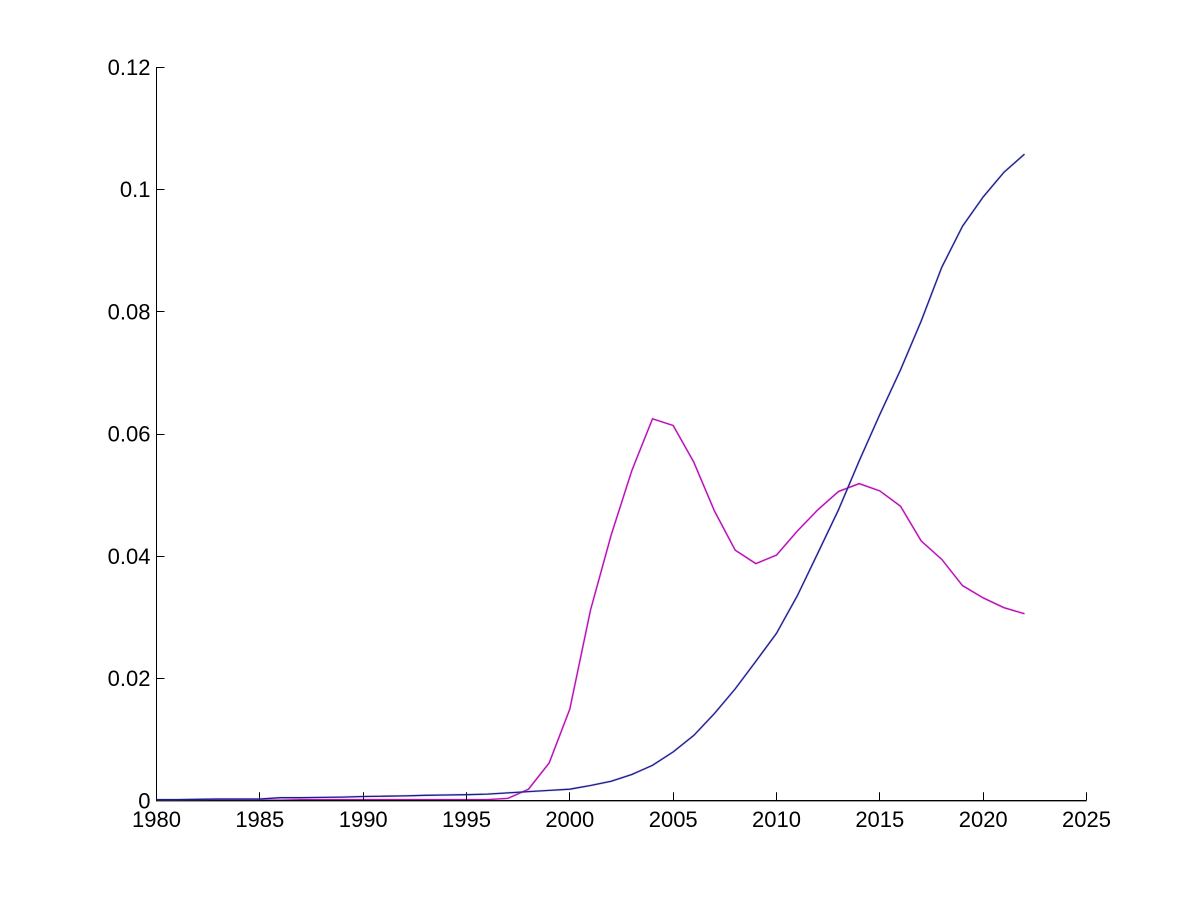  I want to click on svg-text: 2000, so click(569, 819).